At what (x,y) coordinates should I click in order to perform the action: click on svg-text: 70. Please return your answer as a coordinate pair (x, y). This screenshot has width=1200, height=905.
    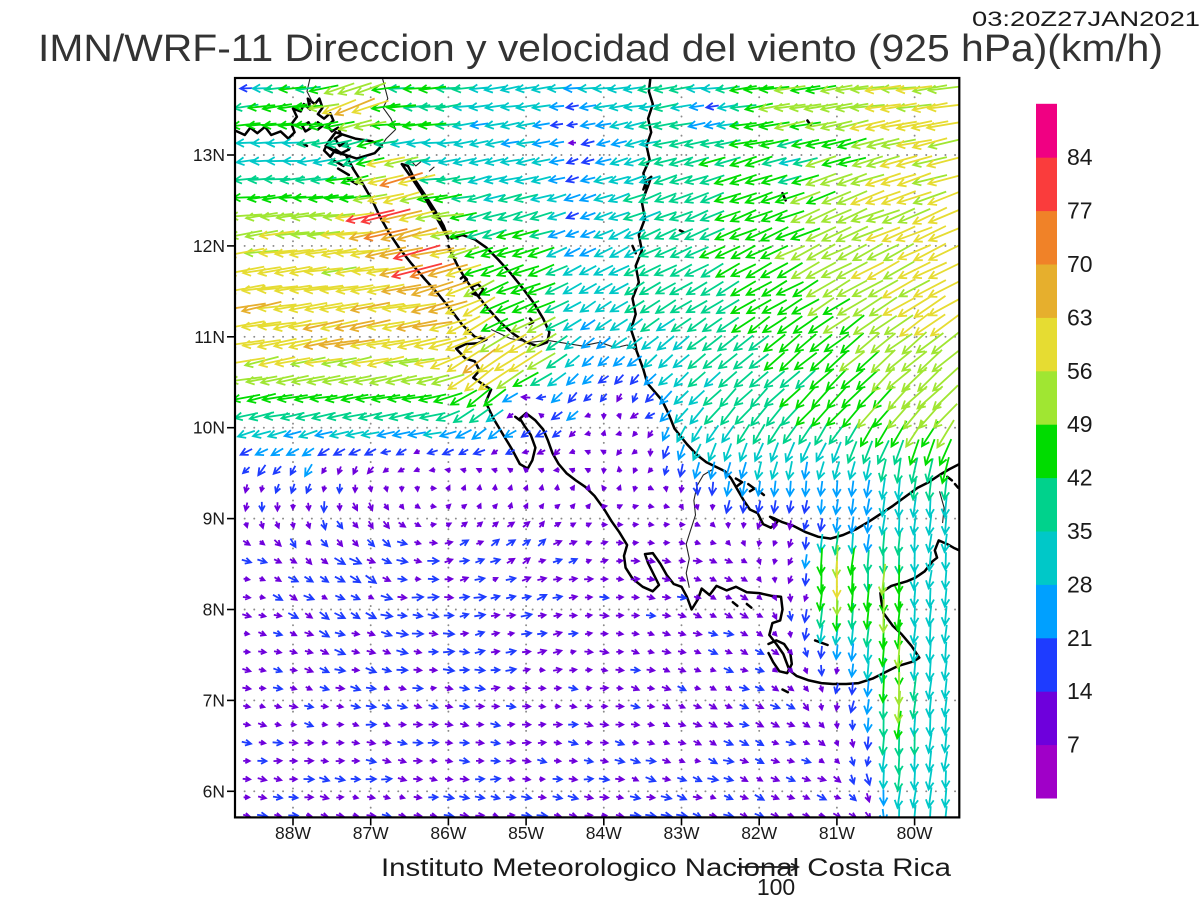
    Looking at the image, I should click on (1080, 264).